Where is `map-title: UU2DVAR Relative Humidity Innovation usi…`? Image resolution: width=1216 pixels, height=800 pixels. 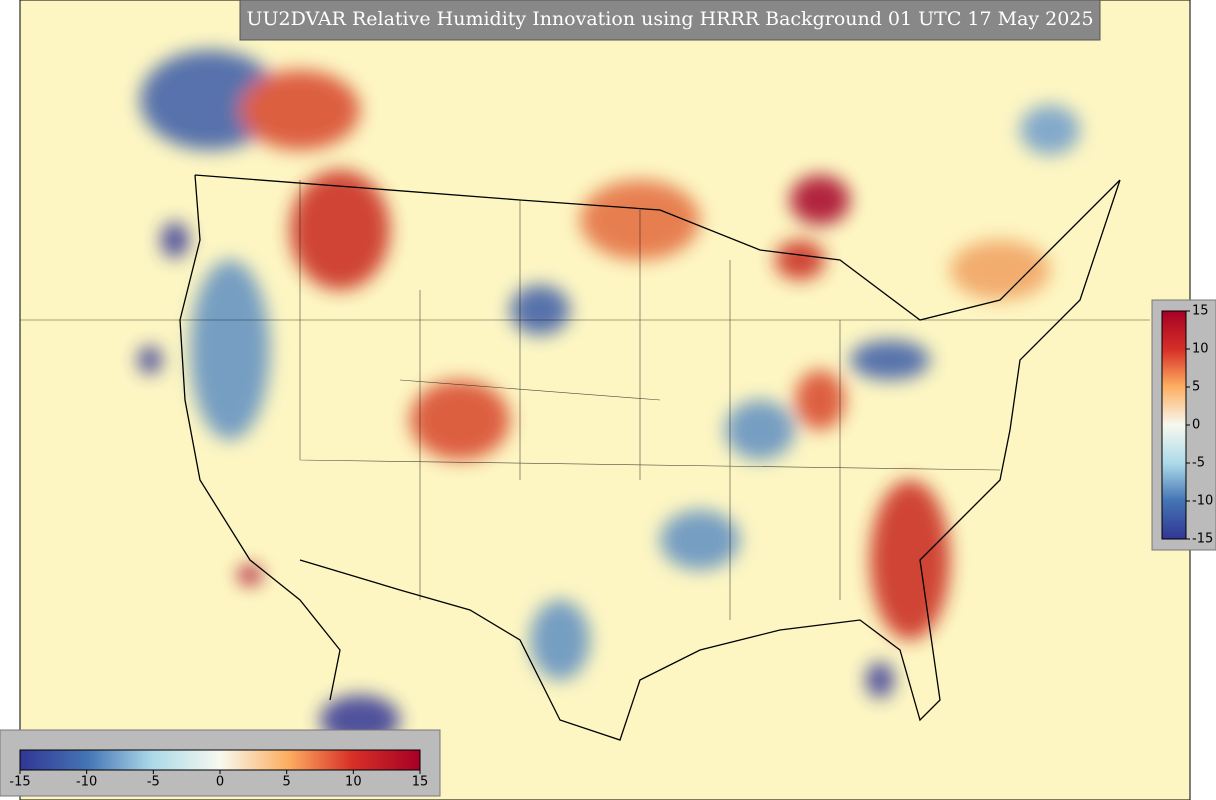 map-title: UU2DVAR Relative Humidity Innovation usi… is located at coordinates (669, 19).